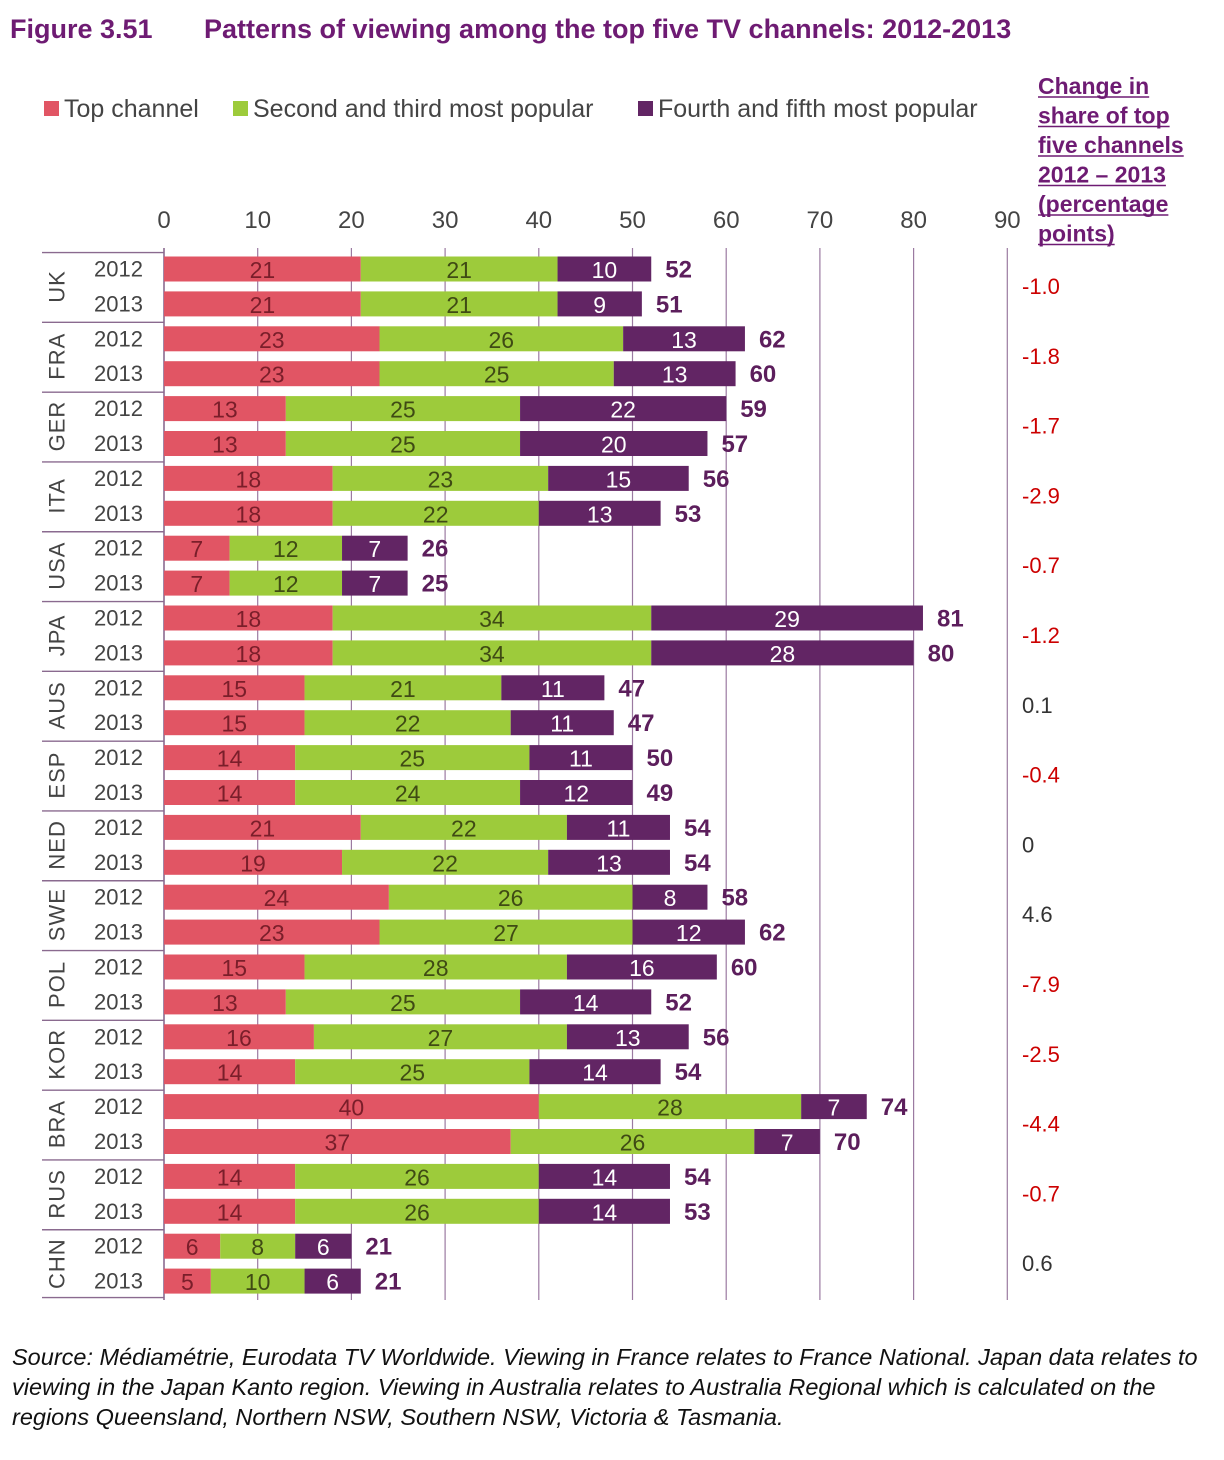 Image resolution: width=1224 pixels, height=1460 pixels. I want to click on country-label: JPA, so click(57, 636).